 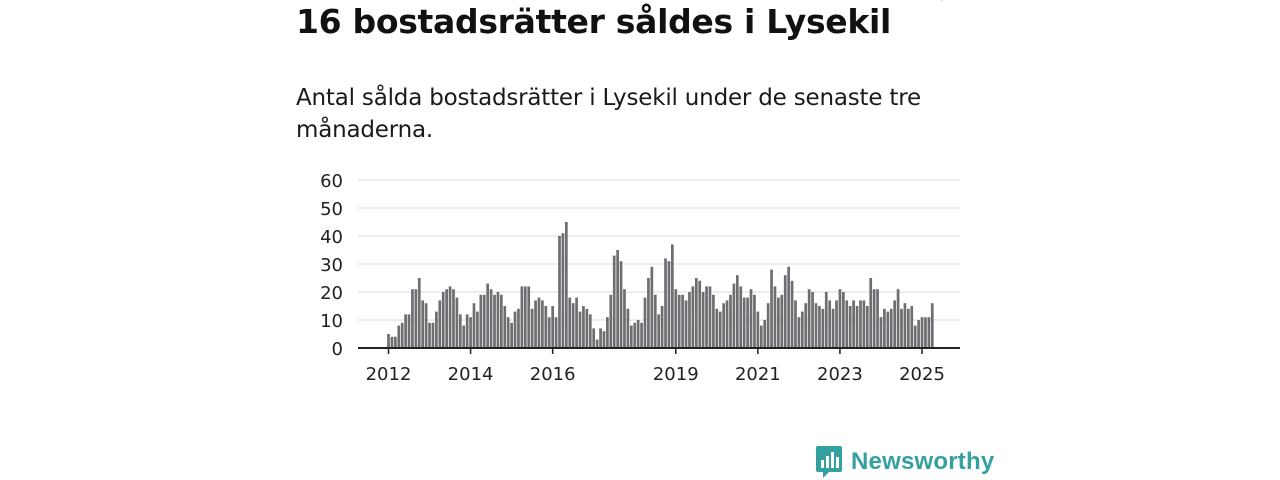 What do you see at coordinates (331, 237) in the screenshot?
I see `y-tick-label: 40` at bounding box center [331, 237].